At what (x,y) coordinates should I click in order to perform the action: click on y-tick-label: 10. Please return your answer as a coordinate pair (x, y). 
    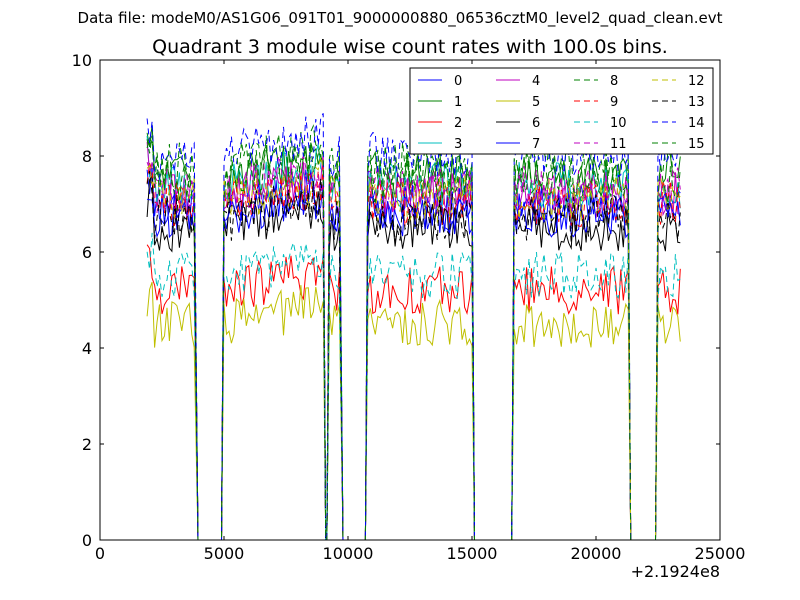
    Looking at the image, I should click on (82, 60).